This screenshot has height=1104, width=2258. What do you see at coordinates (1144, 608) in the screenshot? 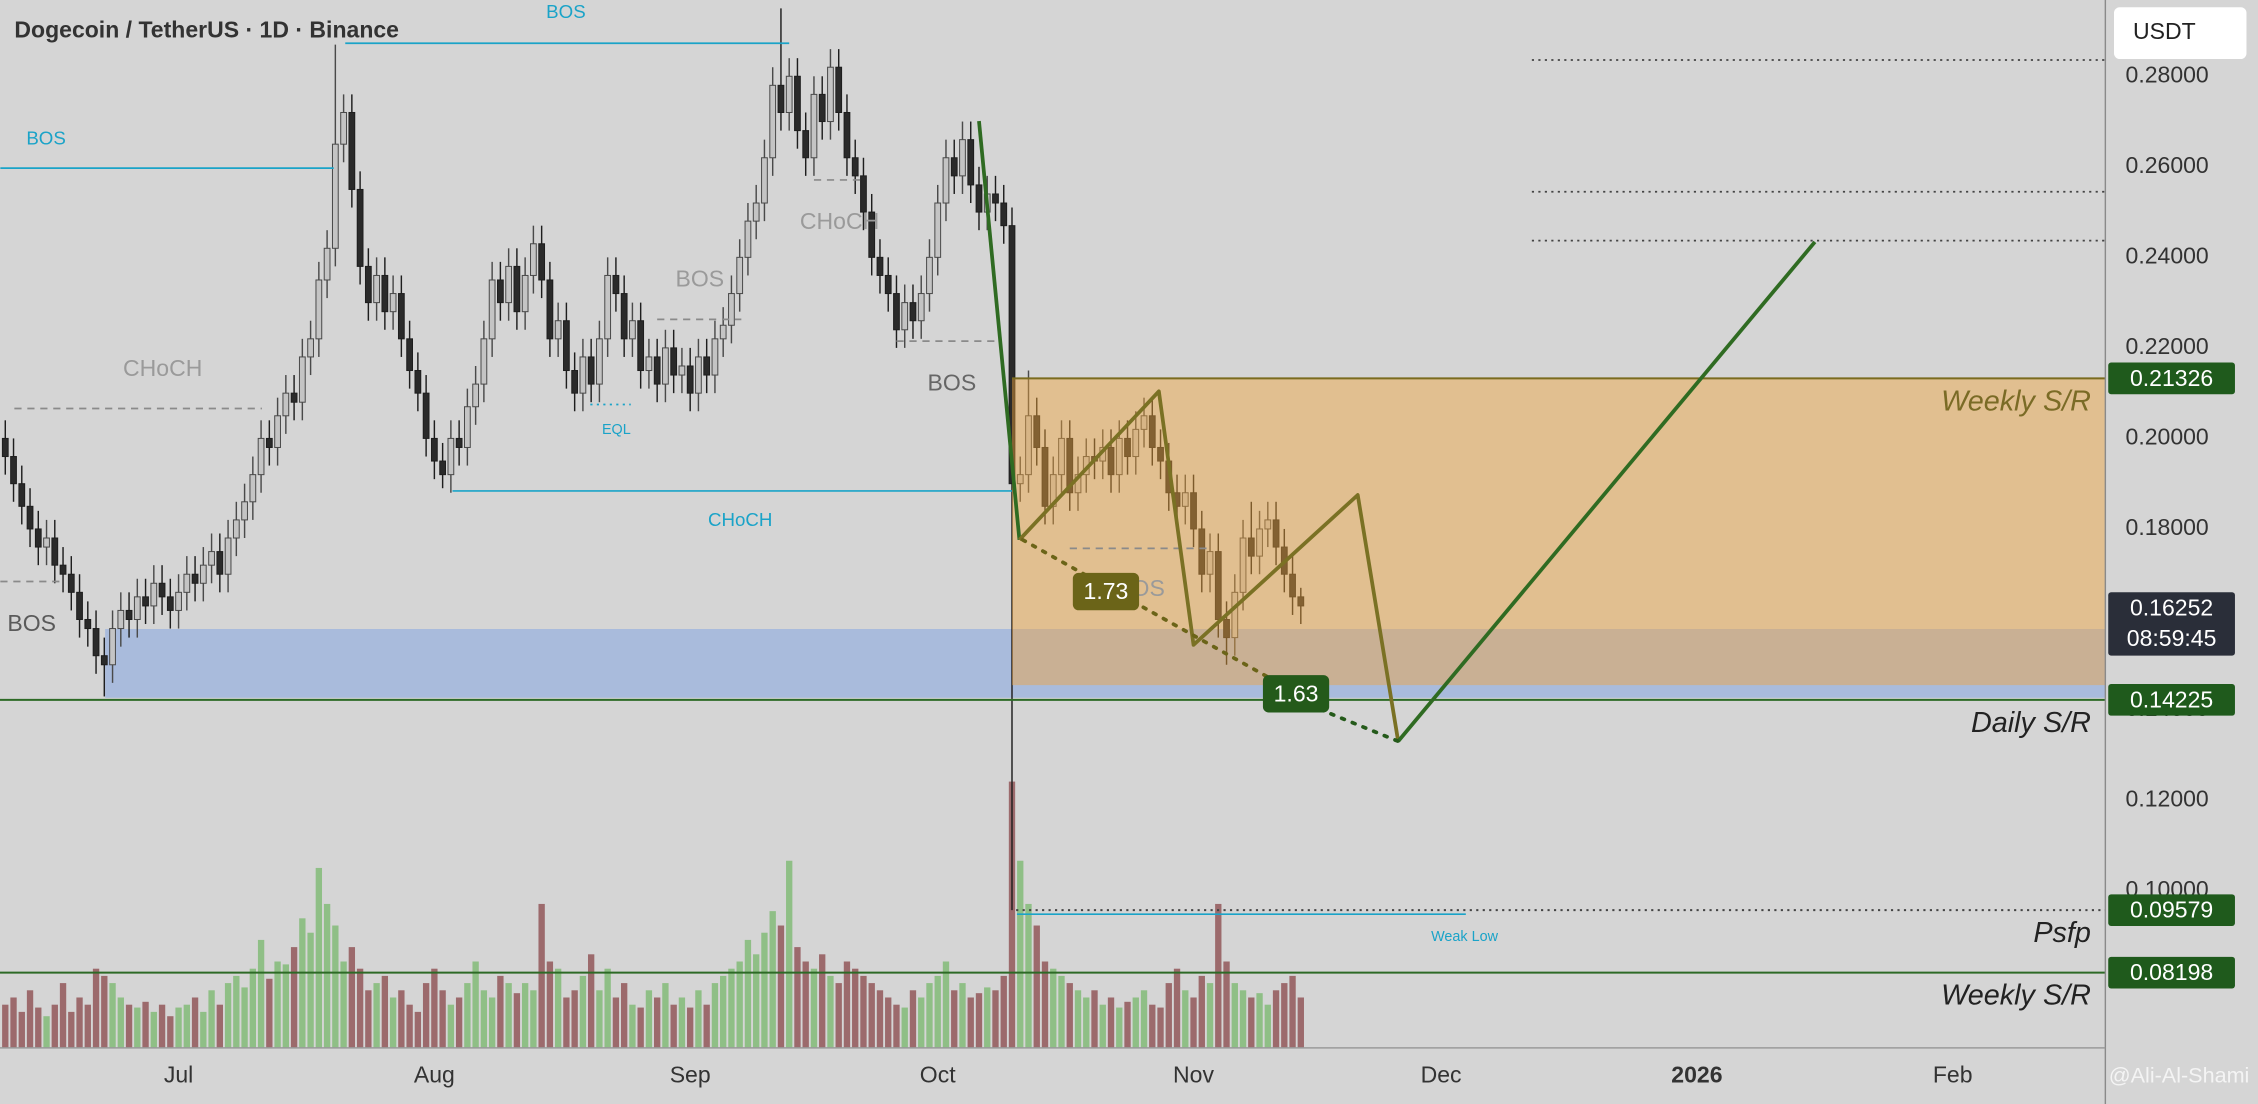
I see `projection-line` at bounding box center [1144, 608].